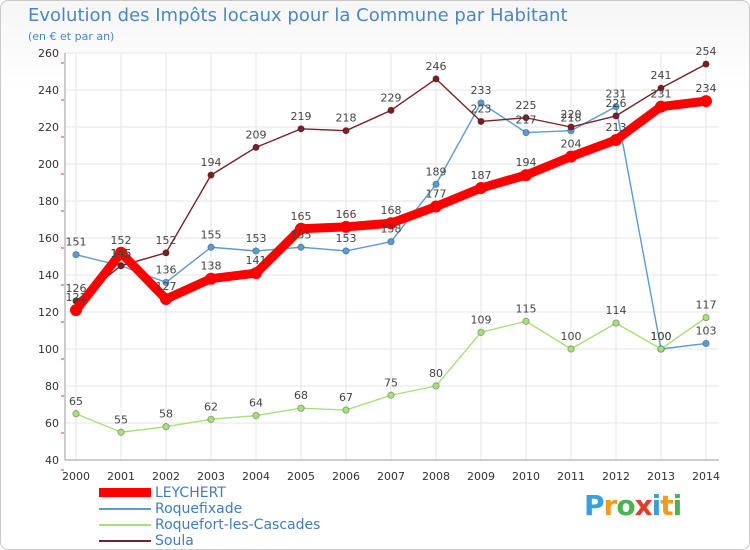 This screenshot has height=550, width=750. Describe the element at coordinates (48, 275) in the screenshot. I see `y-tick-label: 140` at that location.